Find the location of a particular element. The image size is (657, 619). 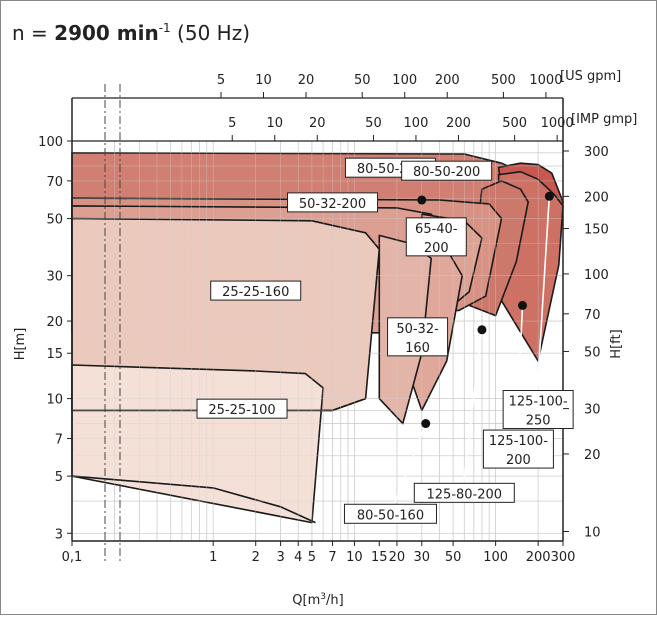

x-tick-label: 0,1 is located at coordinates (72, 557).